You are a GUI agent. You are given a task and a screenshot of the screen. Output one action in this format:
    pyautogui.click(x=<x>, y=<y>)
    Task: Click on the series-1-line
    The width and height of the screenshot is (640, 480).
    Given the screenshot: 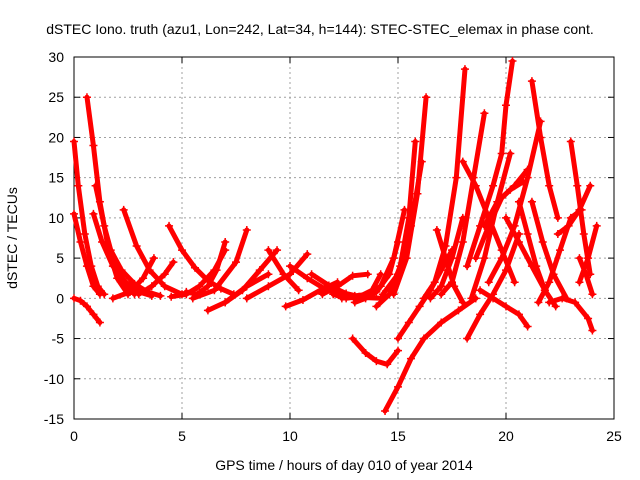 What is the action you would take?
    pyautogui.click(x=89, y=218)
    